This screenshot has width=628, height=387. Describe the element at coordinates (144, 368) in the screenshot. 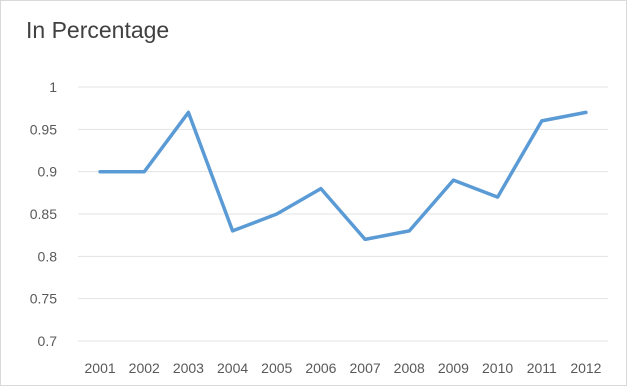

I see `x-tick-label: 2002` at that location.